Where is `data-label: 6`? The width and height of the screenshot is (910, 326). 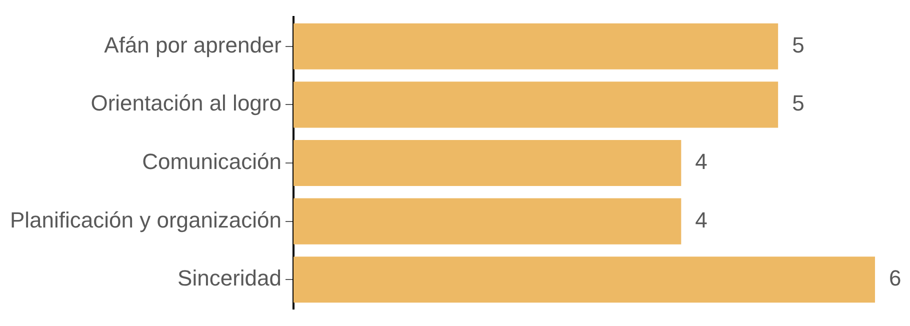 data-label: 6 is located at coordinates (895, 278).